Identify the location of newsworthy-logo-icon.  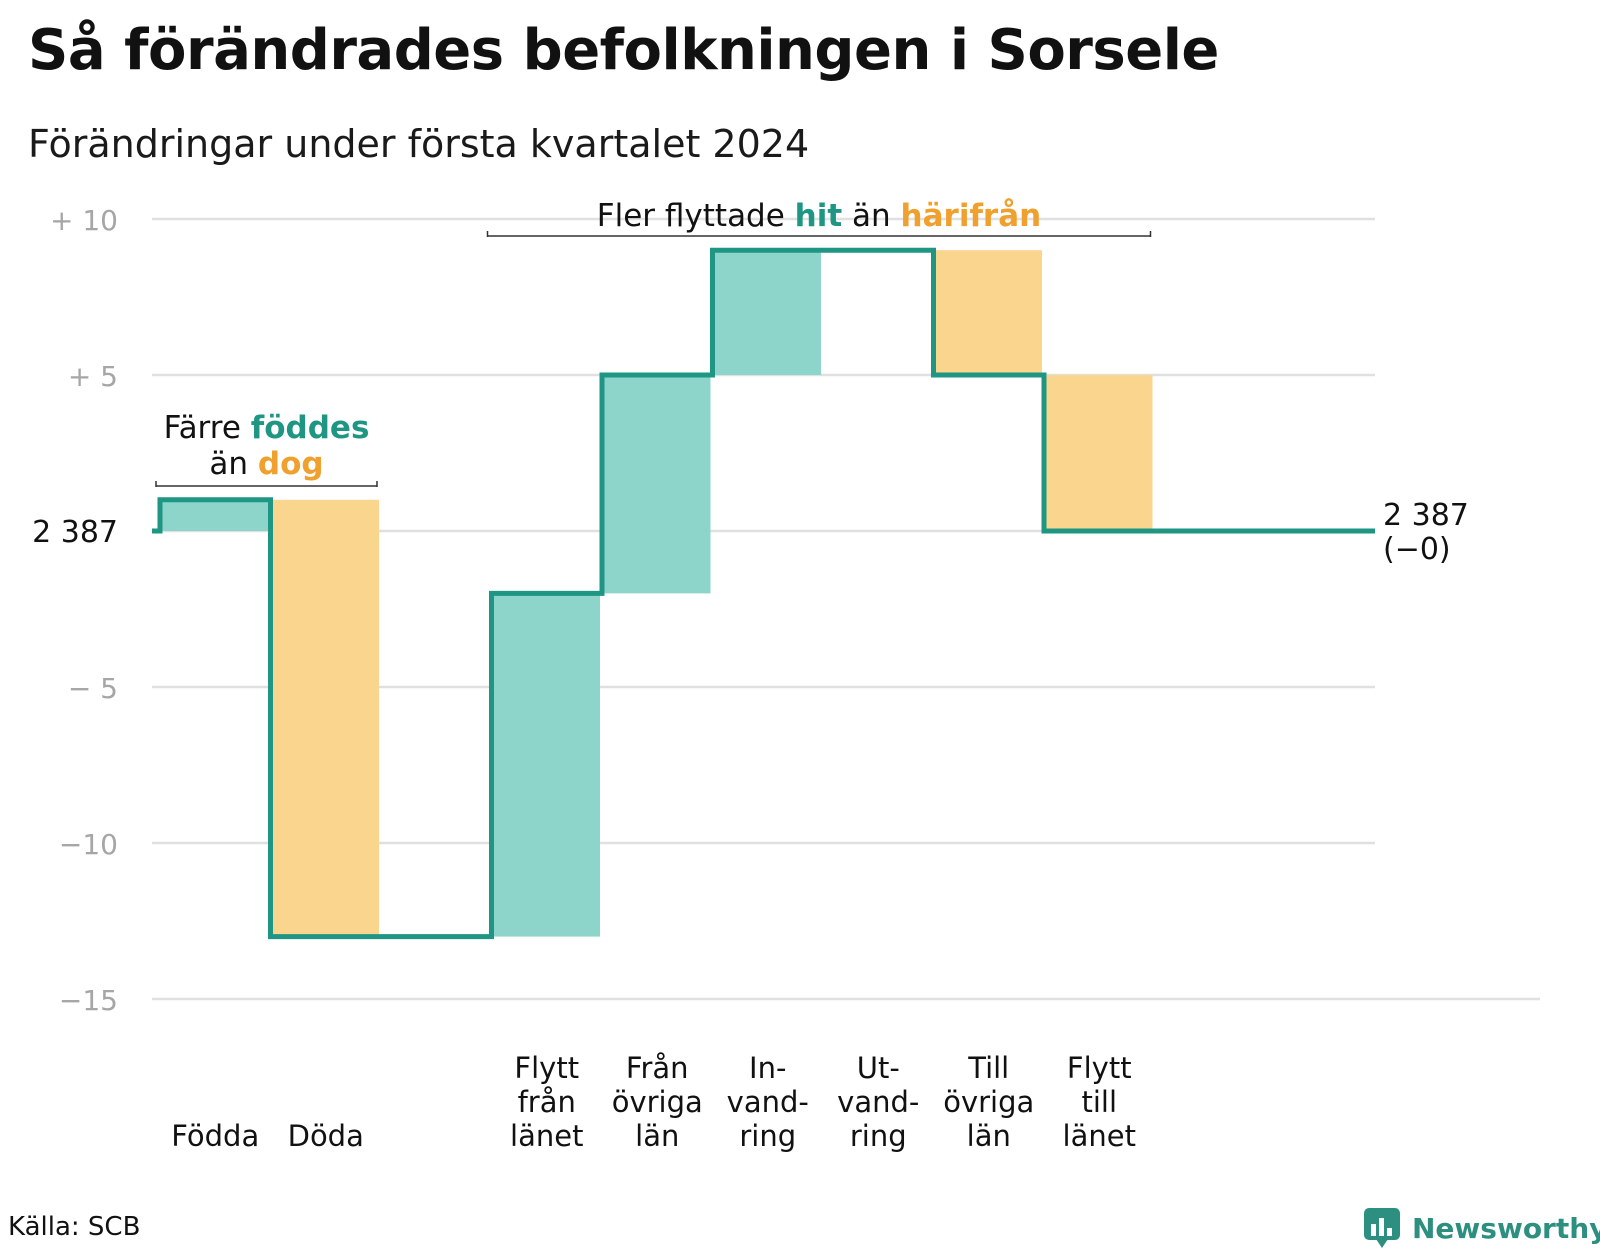
(1382, 1228).